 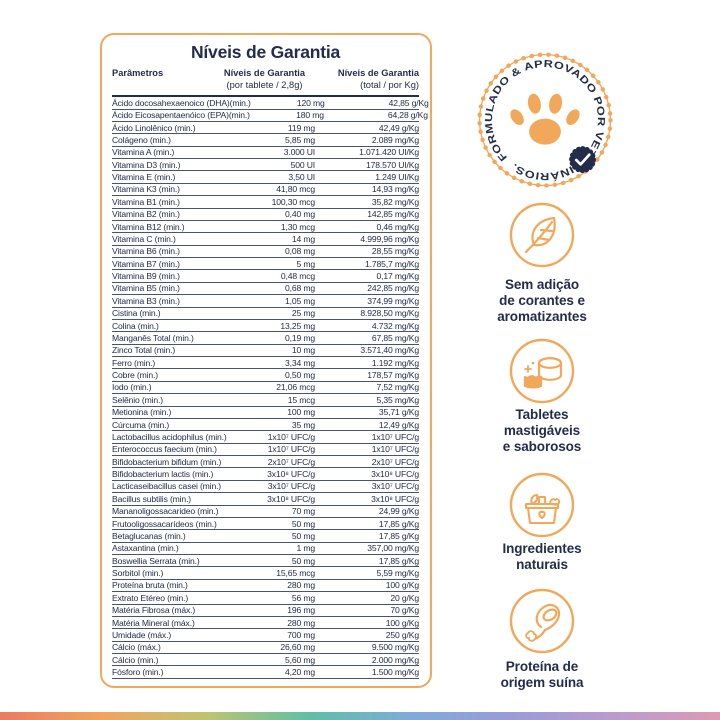 What do you see at coordinates (297, 647) in the screenshot?
I see `value-per-tablet: 26,60 mg` at bounding box center [297, 647].